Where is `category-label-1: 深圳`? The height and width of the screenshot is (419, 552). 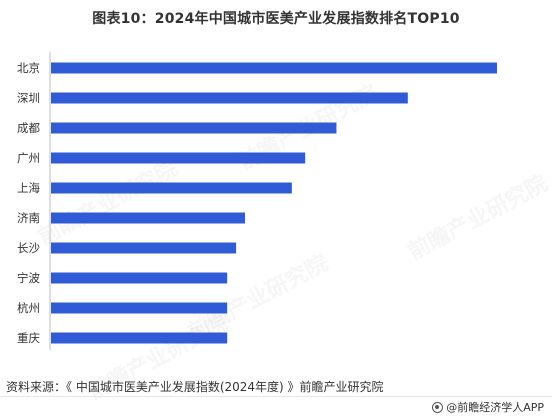
category-label-1: 深圳 is located at coordinates (28, 98).